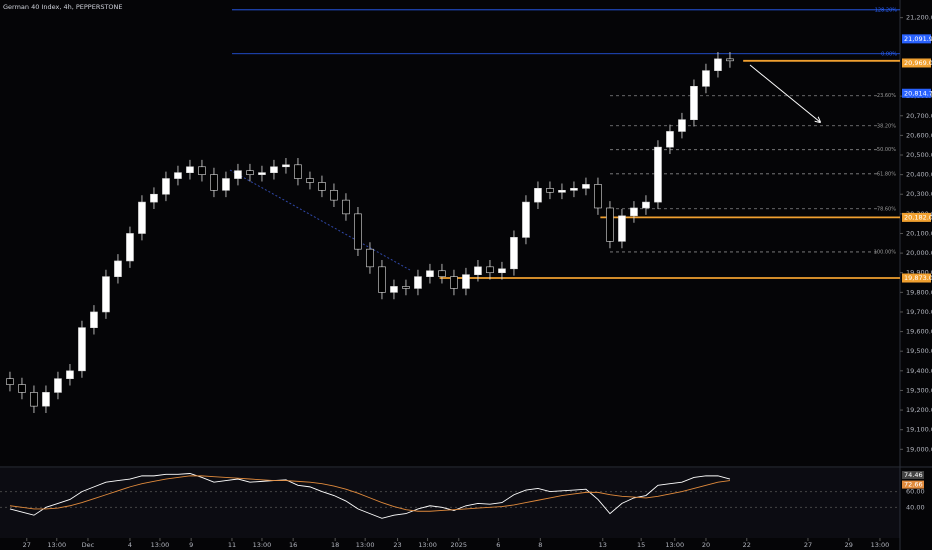 The width and height of the screenshot is (932, 550). I want to click on fib-label: 61.80%, so click(886, 174).